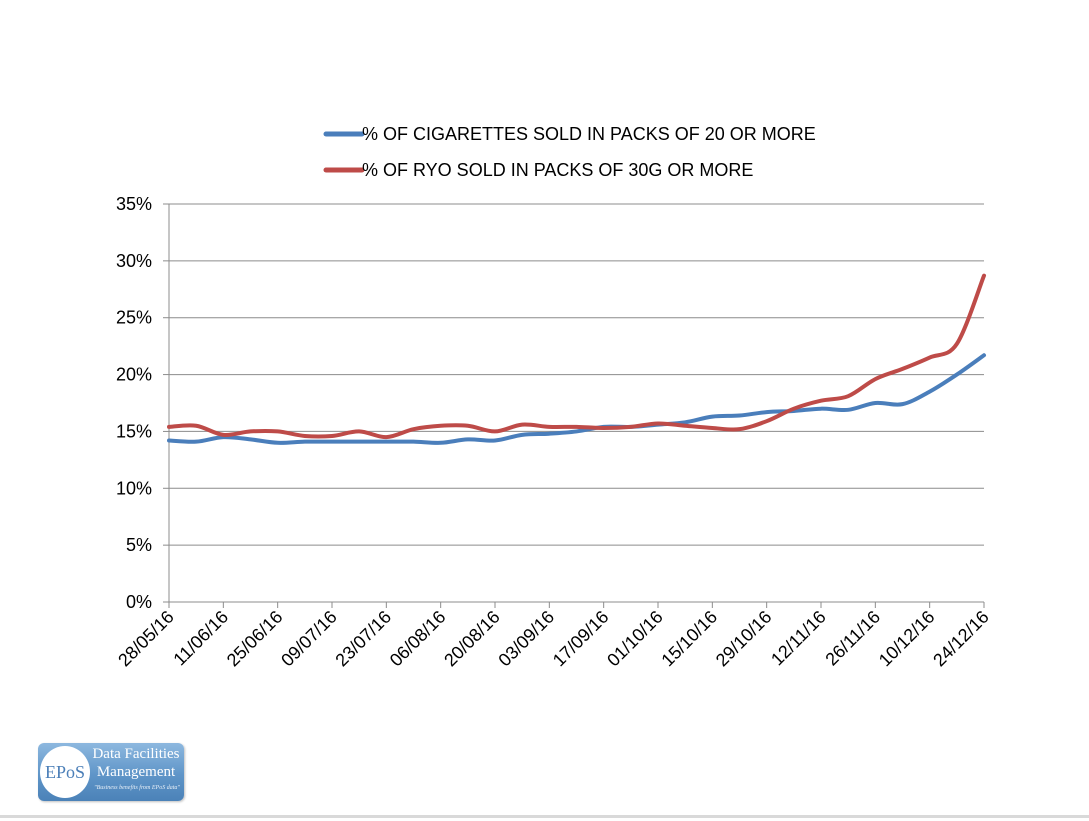  I want to click on x-tick-label: 20/08/16, so click(472, 639).